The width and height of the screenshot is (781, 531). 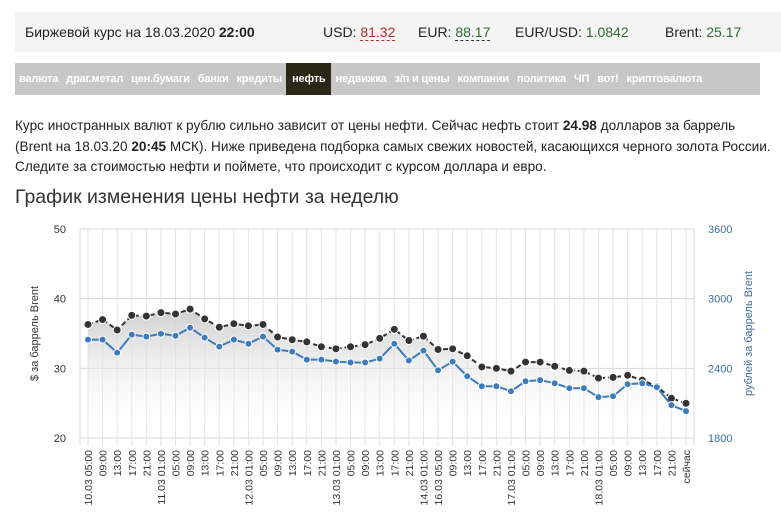 I want to click on y-right-axis-title: рублей за баррель Brent, so click(x=749, y=333).